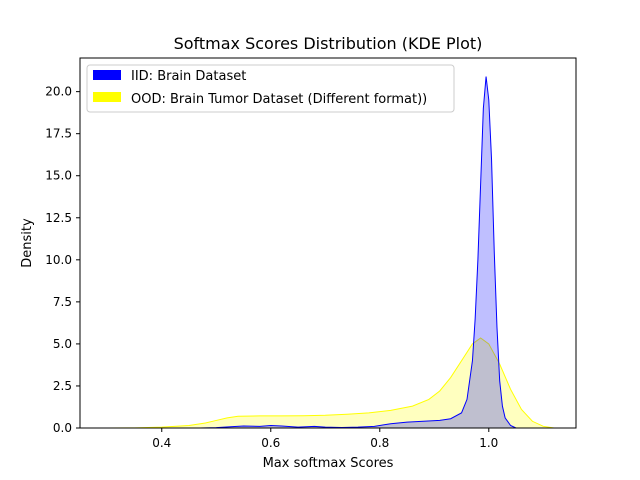 The width and height of the screenshot is (640, 480). What do you see at coordinates (107, 75) in the screenshot?
I see `legend-swatch-iid` at bounding box center [107, 75].